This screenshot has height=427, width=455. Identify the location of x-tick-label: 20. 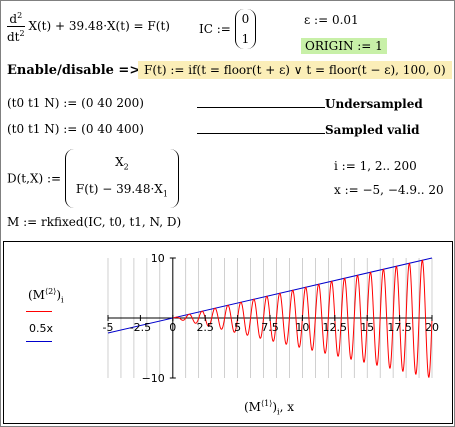
(432, 327).